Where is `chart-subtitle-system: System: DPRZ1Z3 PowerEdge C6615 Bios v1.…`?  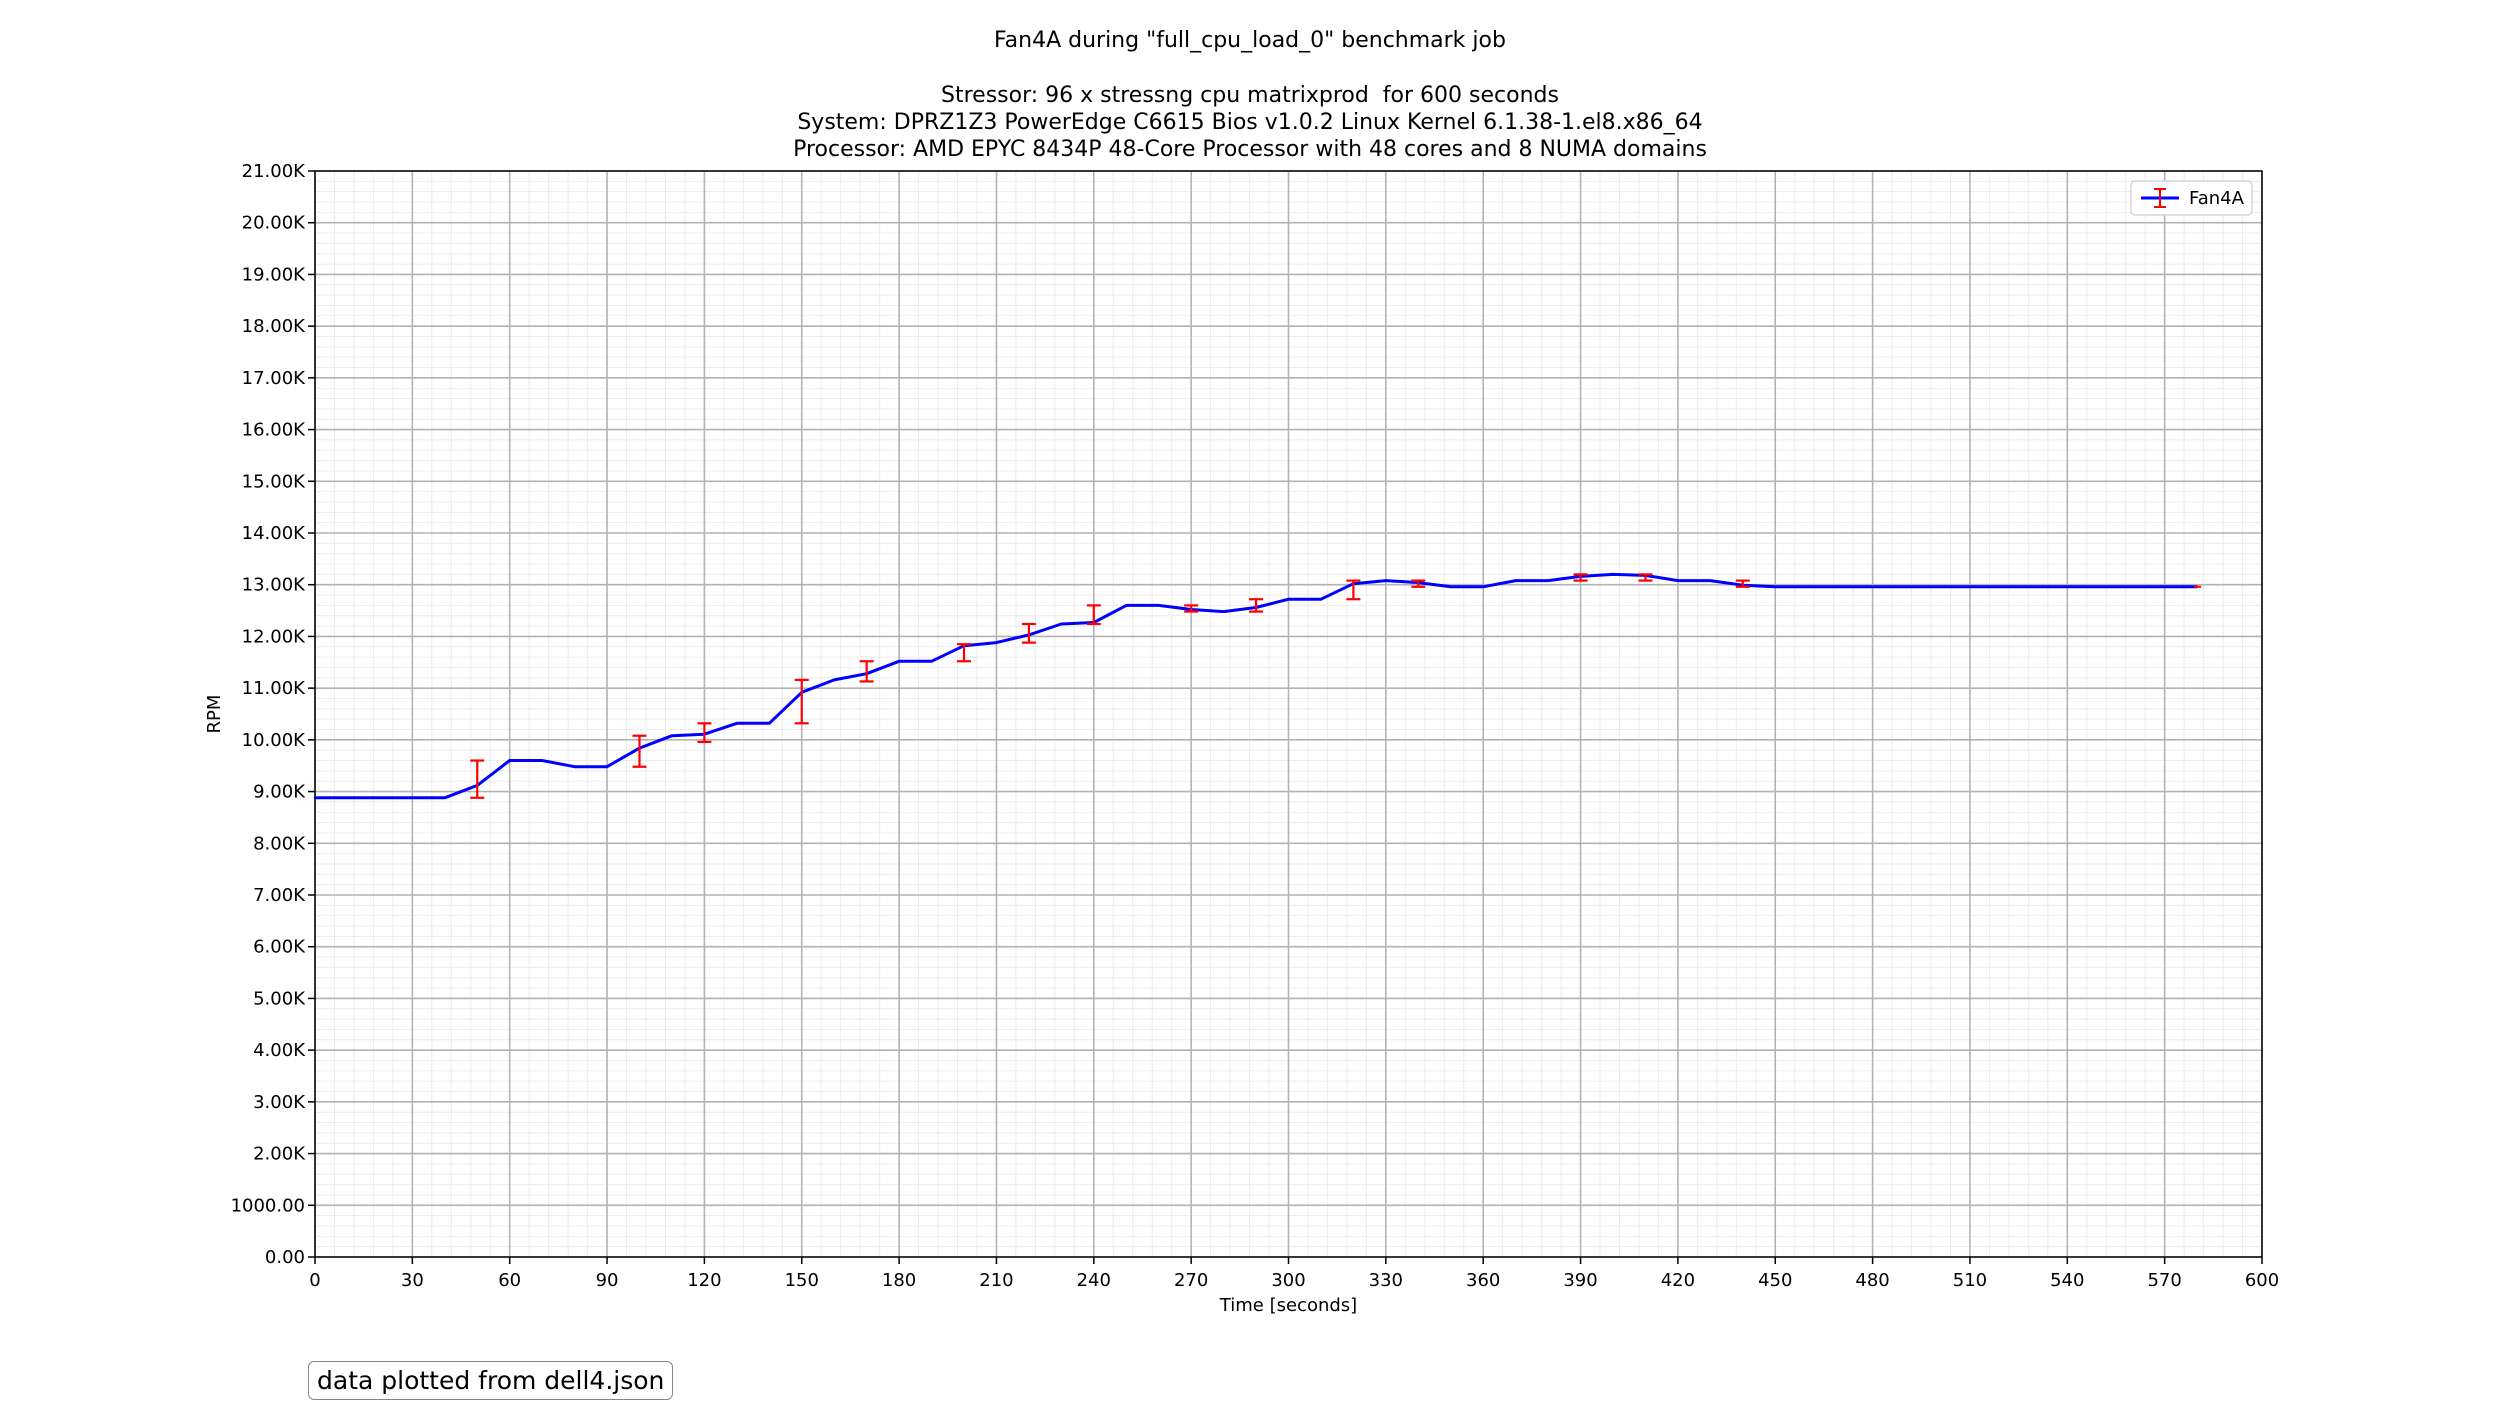
chart-subtitle-system: System: DPRZ1Z3 PowerEdge C6615 Bios v1.… is located at coordinates (1250, 122).